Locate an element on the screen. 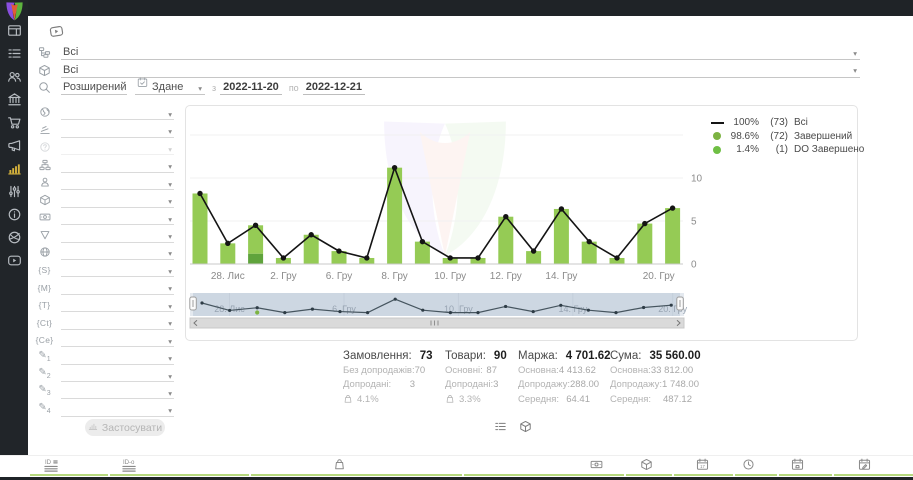 This screenshot has width=913, height=480. bank-icon is located at coordinates (14, 99).